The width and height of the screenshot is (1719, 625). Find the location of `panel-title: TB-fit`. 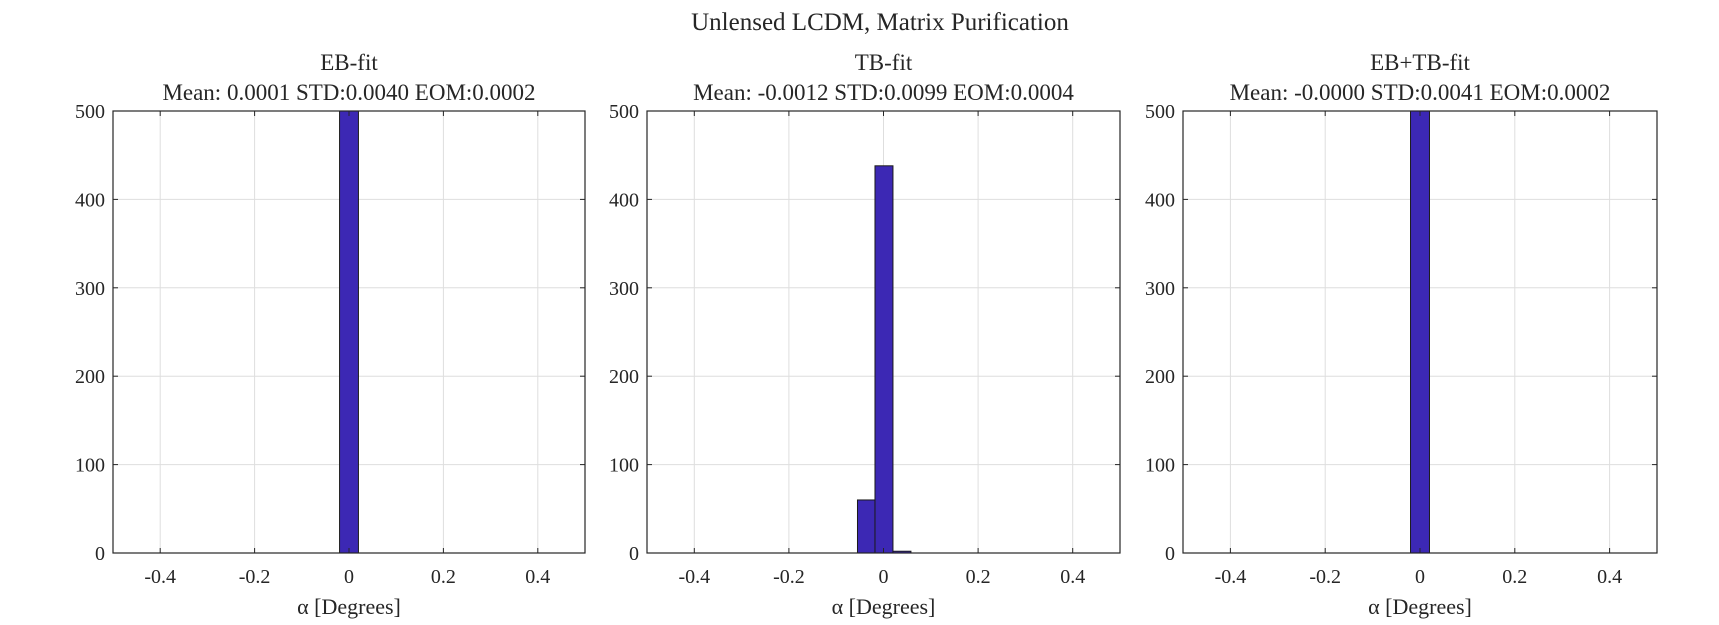

panel-title: TB-fit is located at coordinates (884, 62).